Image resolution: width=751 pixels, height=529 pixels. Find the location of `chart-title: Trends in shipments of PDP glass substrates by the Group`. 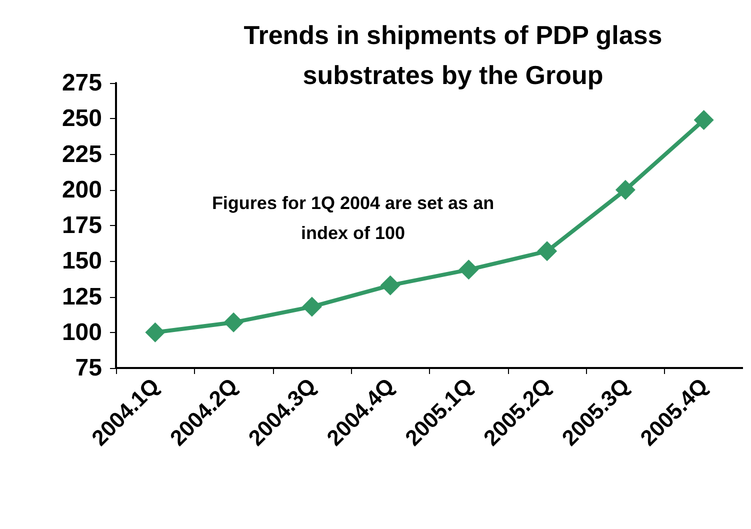

chart-title: Trends in shipments of PDP glass substrates by the Group is located at coordinates (453, 55).